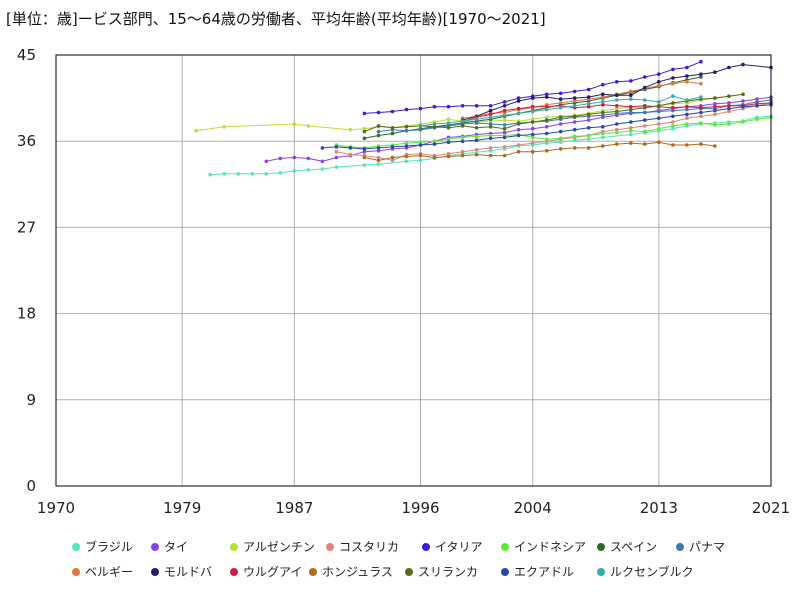 This screenshot has height=600, width=800. I want to click on legend-label: アルゼンチン, so click(279, 547).